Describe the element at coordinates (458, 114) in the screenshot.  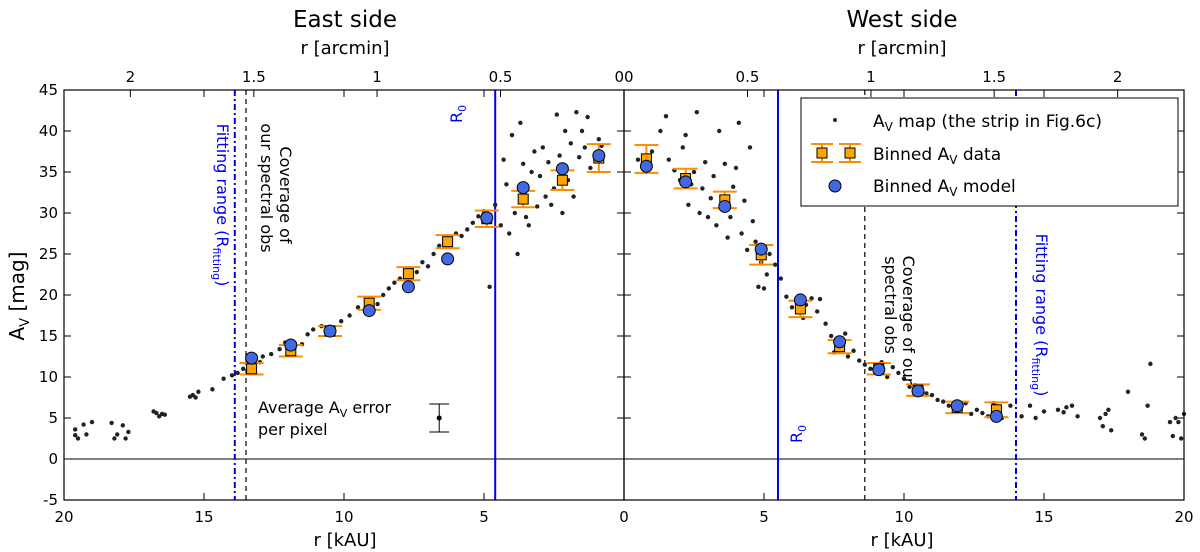
I see `east-r0-label: R0` at that location.